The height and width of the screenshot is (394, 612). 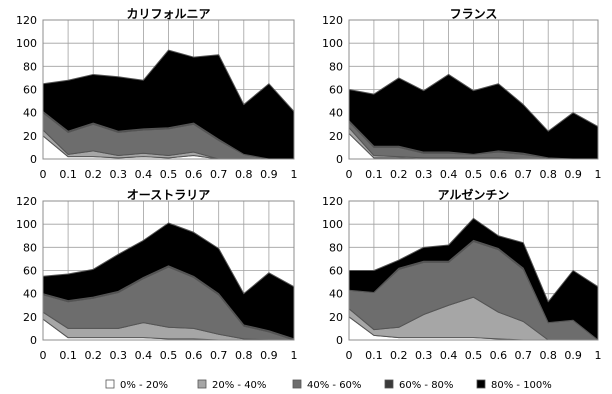 I want to click on chart-title: フランス, so click(x=474, y=14).